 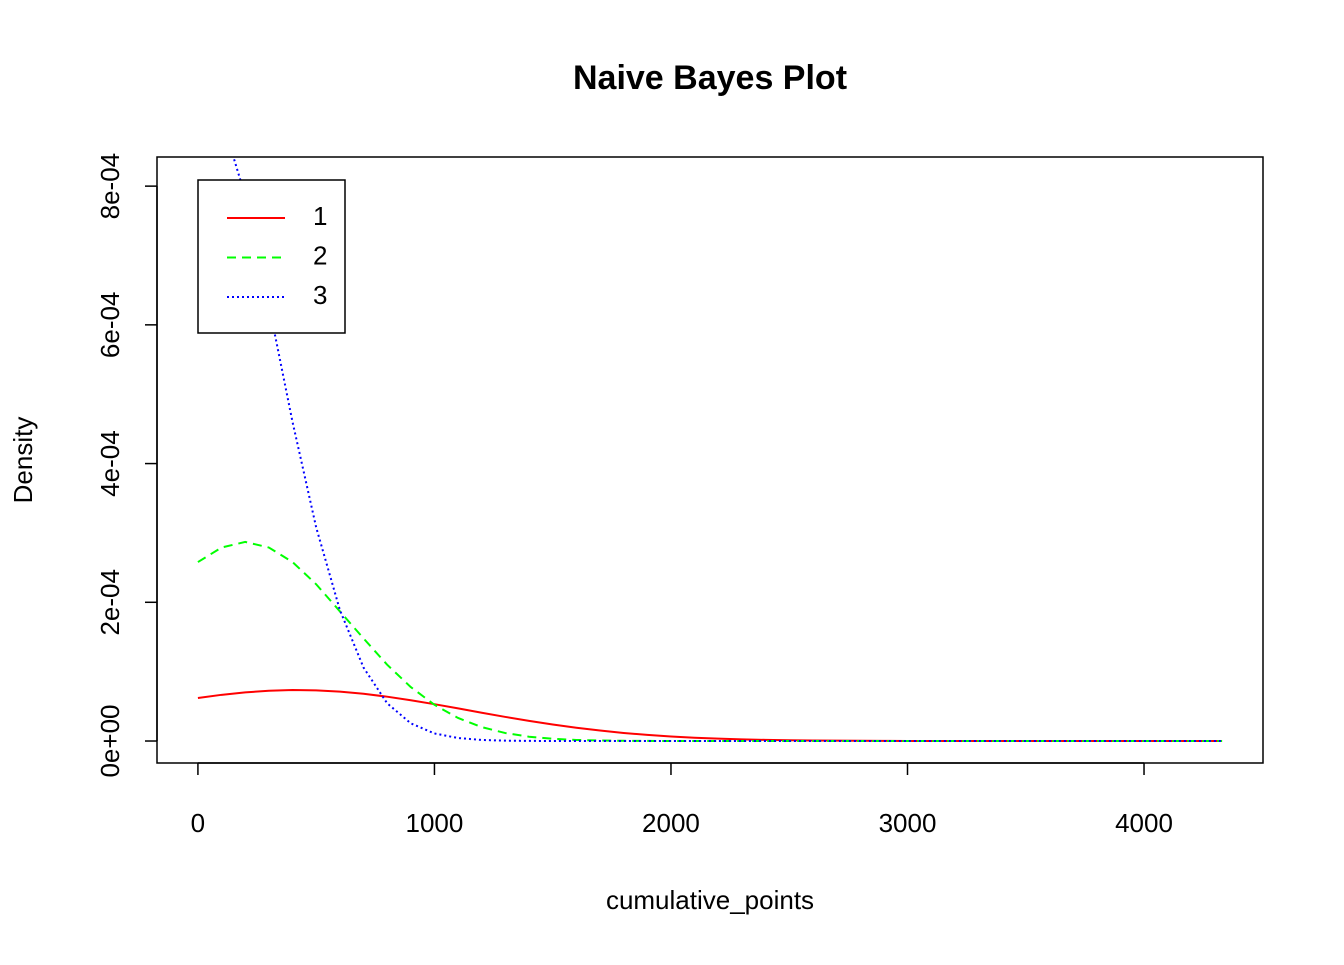 What do you see at coordinates (110, 602) in the screenshot?
I see `y-tick-label: 2e-04` at bounding box center [110, 602].